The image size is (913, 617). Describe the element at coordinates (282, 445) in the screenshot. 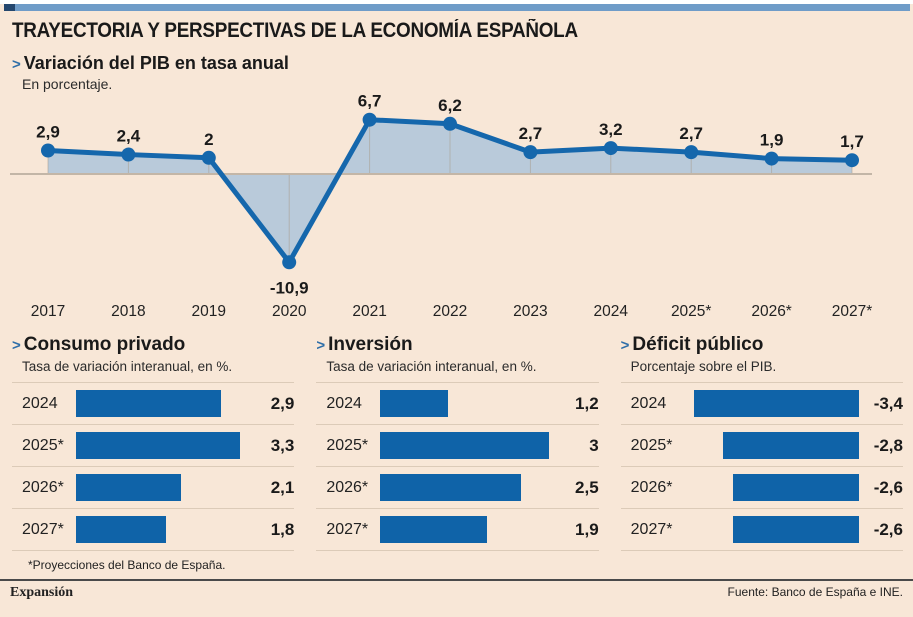

I see `bar-value-label: 3,3` at that location.